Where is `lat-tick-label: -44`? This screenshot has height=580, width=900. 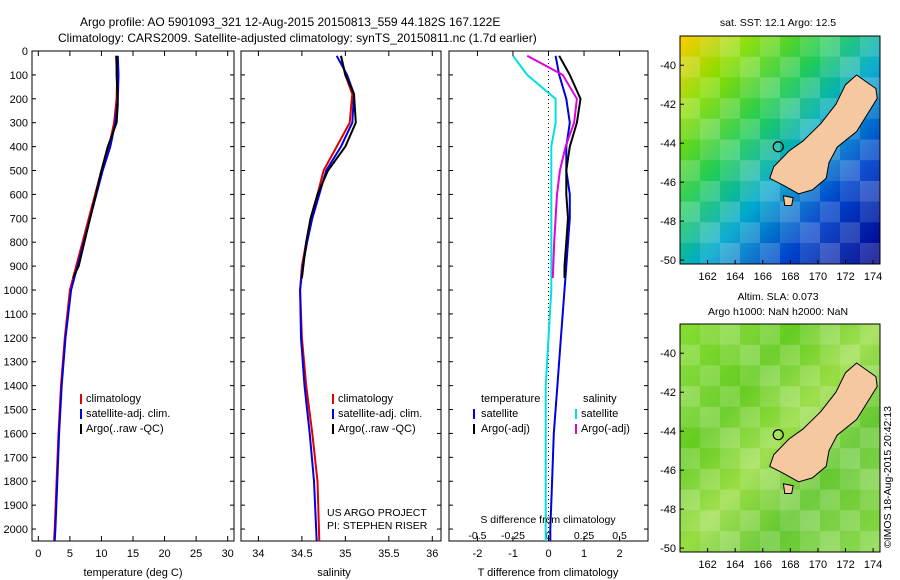
lat-tick-label: -44 is located at coordinates (668, 432).